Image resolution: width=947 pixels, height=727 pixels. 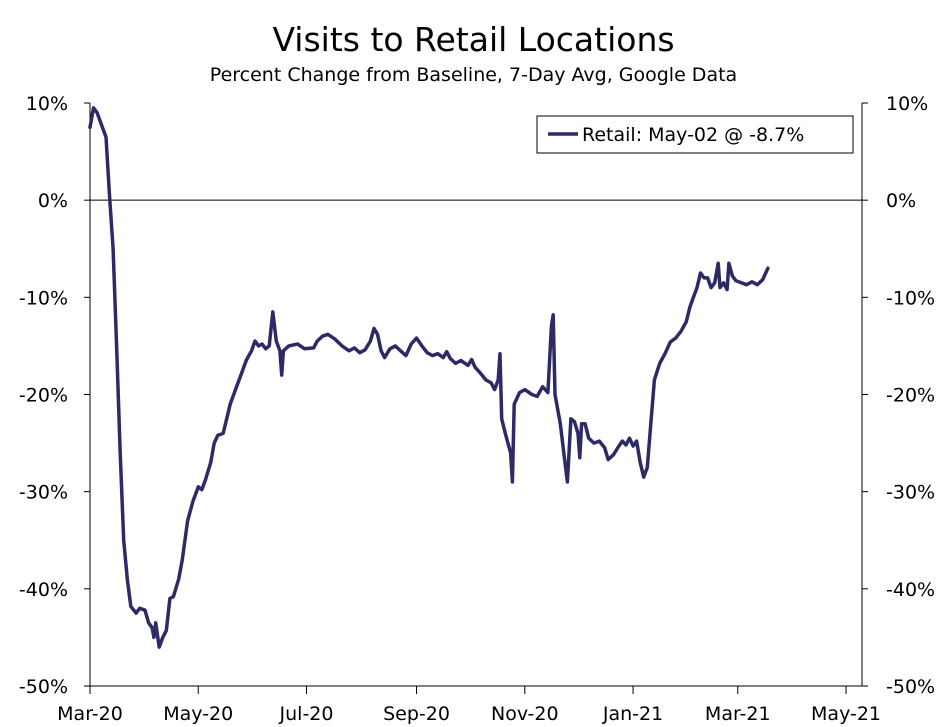 What do you see at coordinates (306, 714) in the screenshot?
I see `x-tick-label: Jul-20` at bounding box center [306, 714].